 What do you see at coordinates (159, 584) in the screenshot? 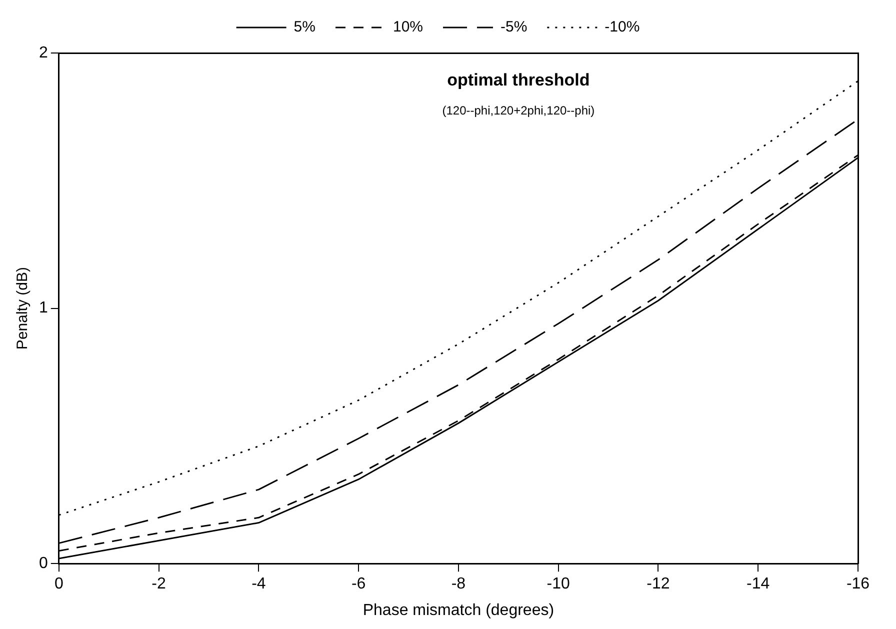
I see `x-tick-label: -2` at bounding box center [159, 584].